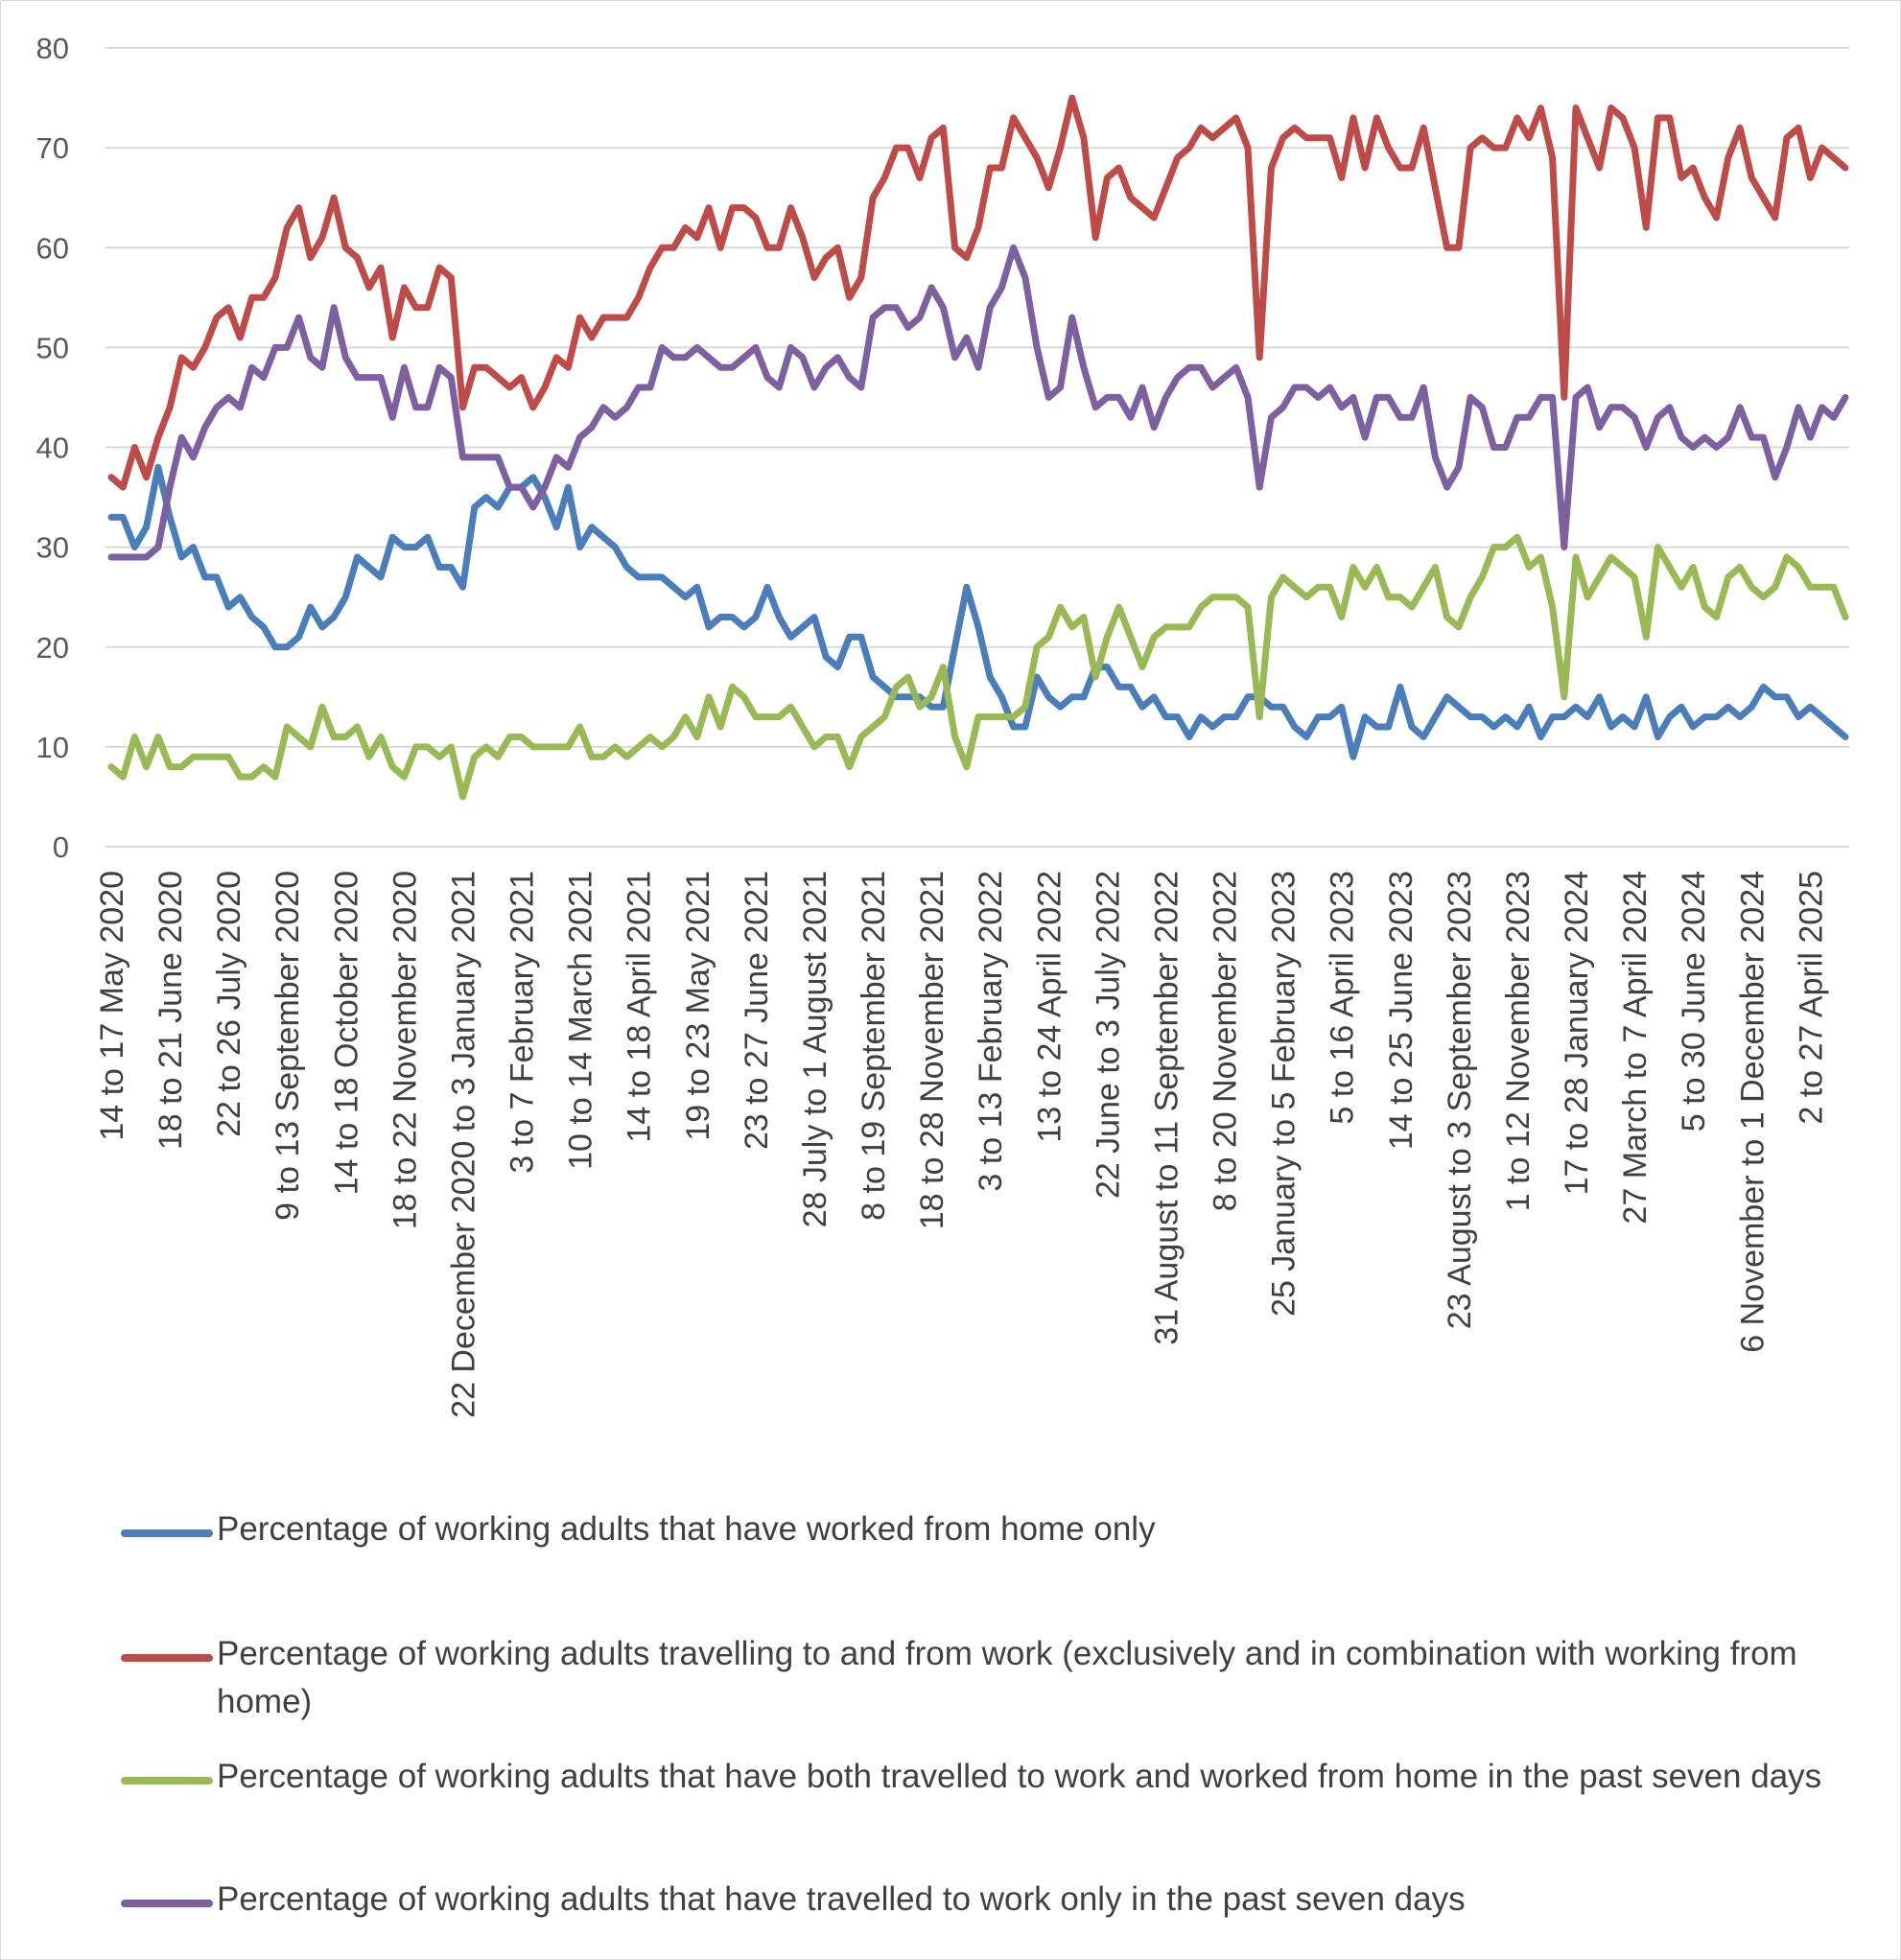 This screenshot has height=1960, width=1901. Describe the element at coordinates (1049, 1007) in the screenshot. I see `x-tick-label: 13 to 24 April 2022` at that location.